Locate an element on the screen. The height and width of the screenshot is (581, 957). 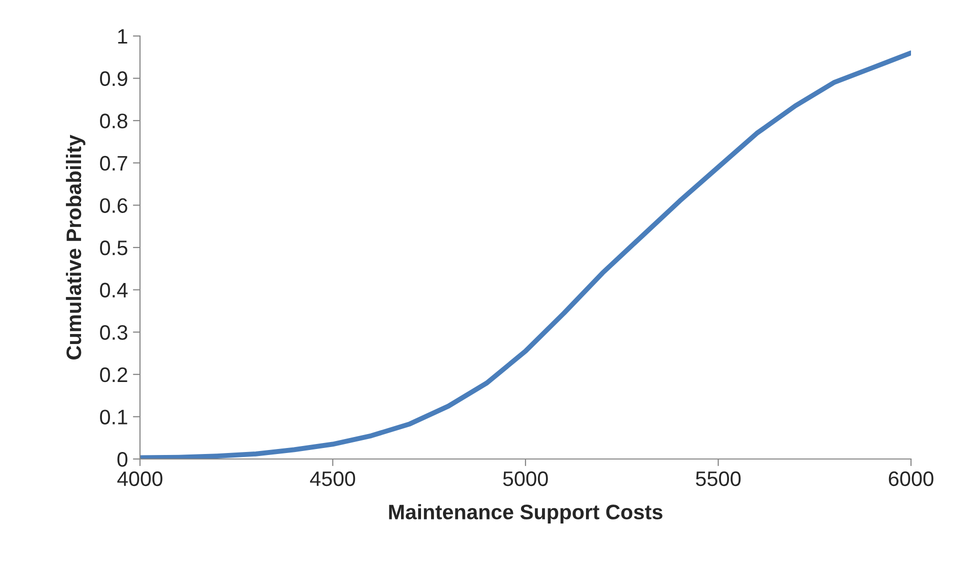
y-tick-label: 0.2 is located at coordinates (114, 374).